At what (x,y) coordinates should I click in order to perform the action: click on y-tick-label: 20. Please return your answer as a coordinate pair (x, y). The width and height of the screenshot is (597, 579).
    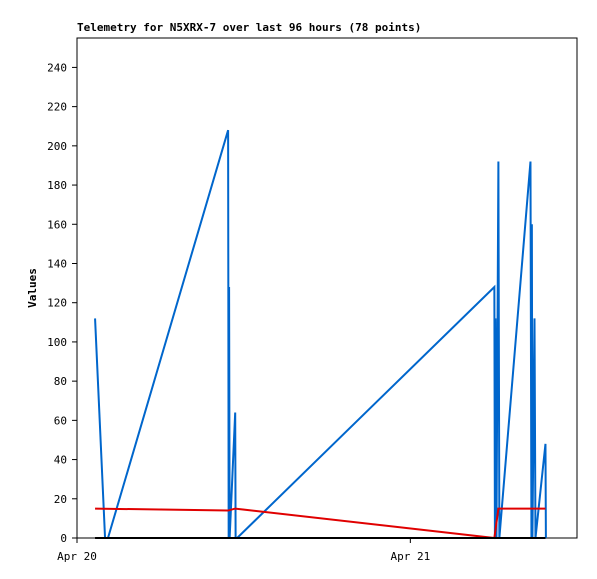
    Looking at the image, I should click on (60, 499).